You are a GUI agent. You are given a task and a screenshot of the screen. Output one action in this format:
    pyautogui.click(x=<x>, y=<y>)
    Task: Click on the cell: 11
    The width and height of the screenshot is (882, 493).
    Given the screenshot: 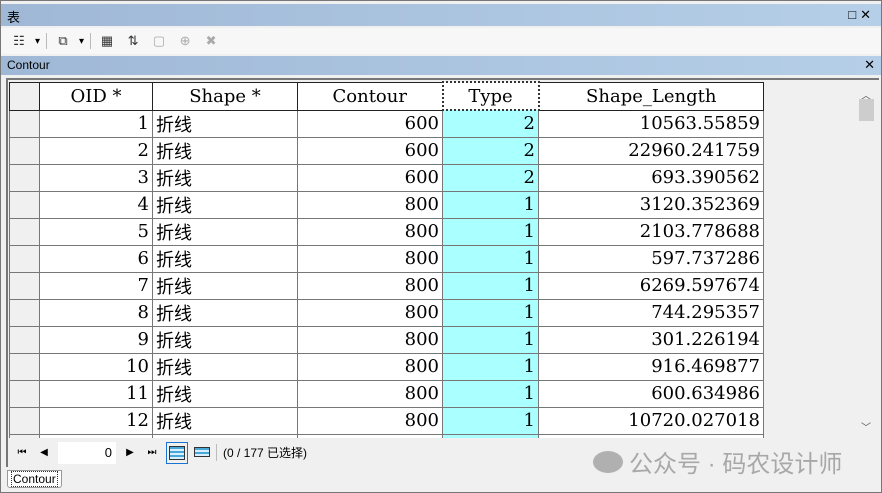 What is the action you would take?
    pyautogui.click(x=96, y=393)
    